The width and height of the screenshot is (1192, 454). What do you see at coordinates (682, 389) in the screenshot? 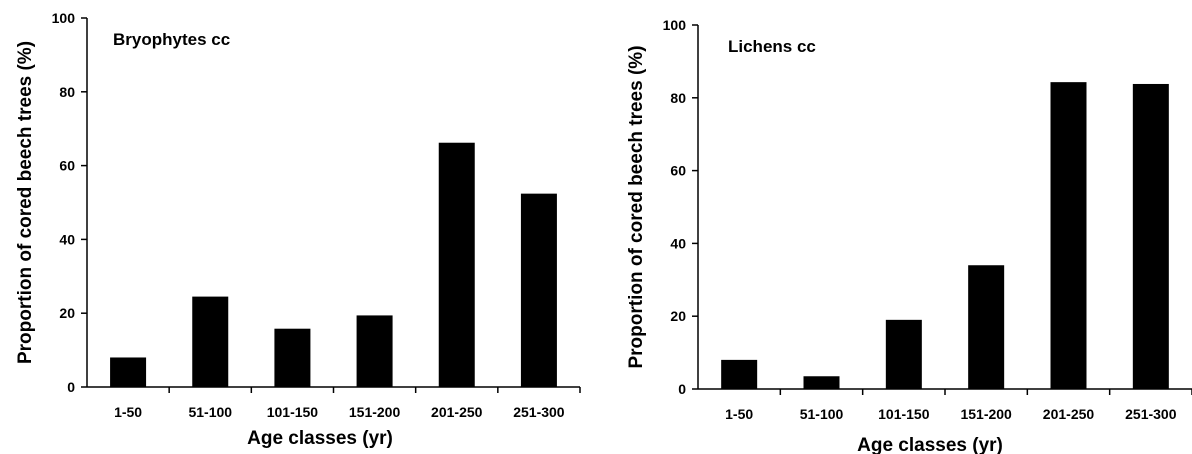
I see `lichens-y-tick-label: 0` at bounding box center [682, 389].